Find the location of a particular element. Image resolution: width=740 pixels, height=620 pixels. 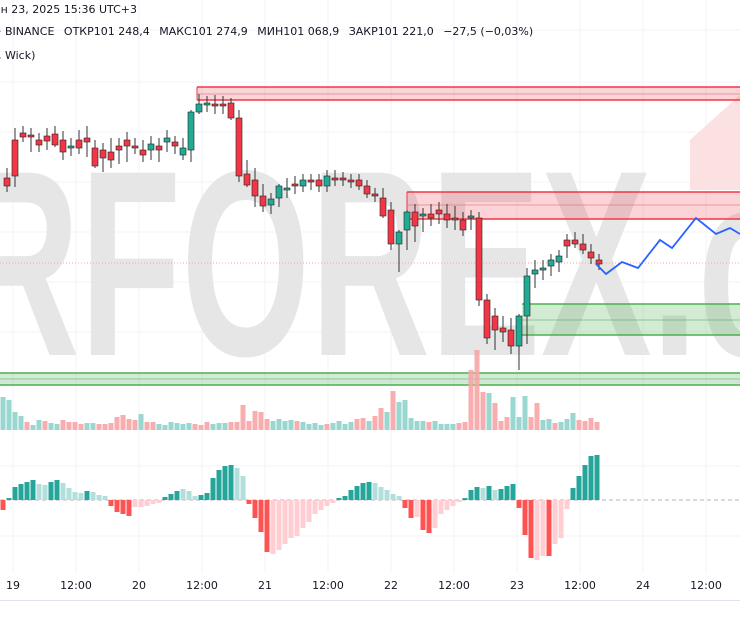

close-value: ЗАКР101 221,0 is located at coordinates (391, 31).